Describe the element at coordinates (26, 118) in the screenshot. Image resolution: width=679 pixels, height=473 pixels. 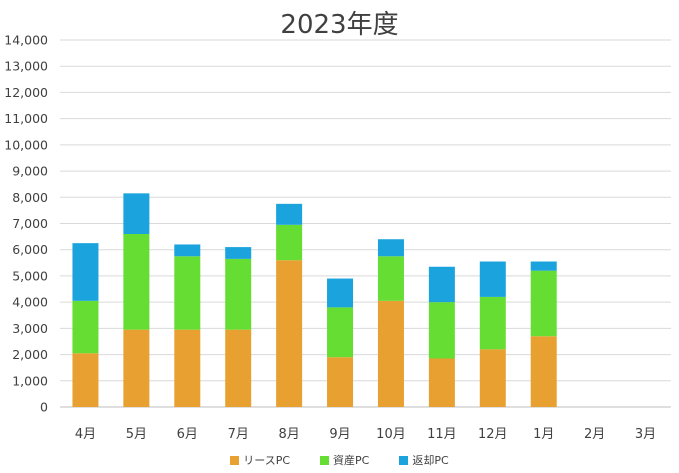
I see `y-tick-label: 11,000` at that location.